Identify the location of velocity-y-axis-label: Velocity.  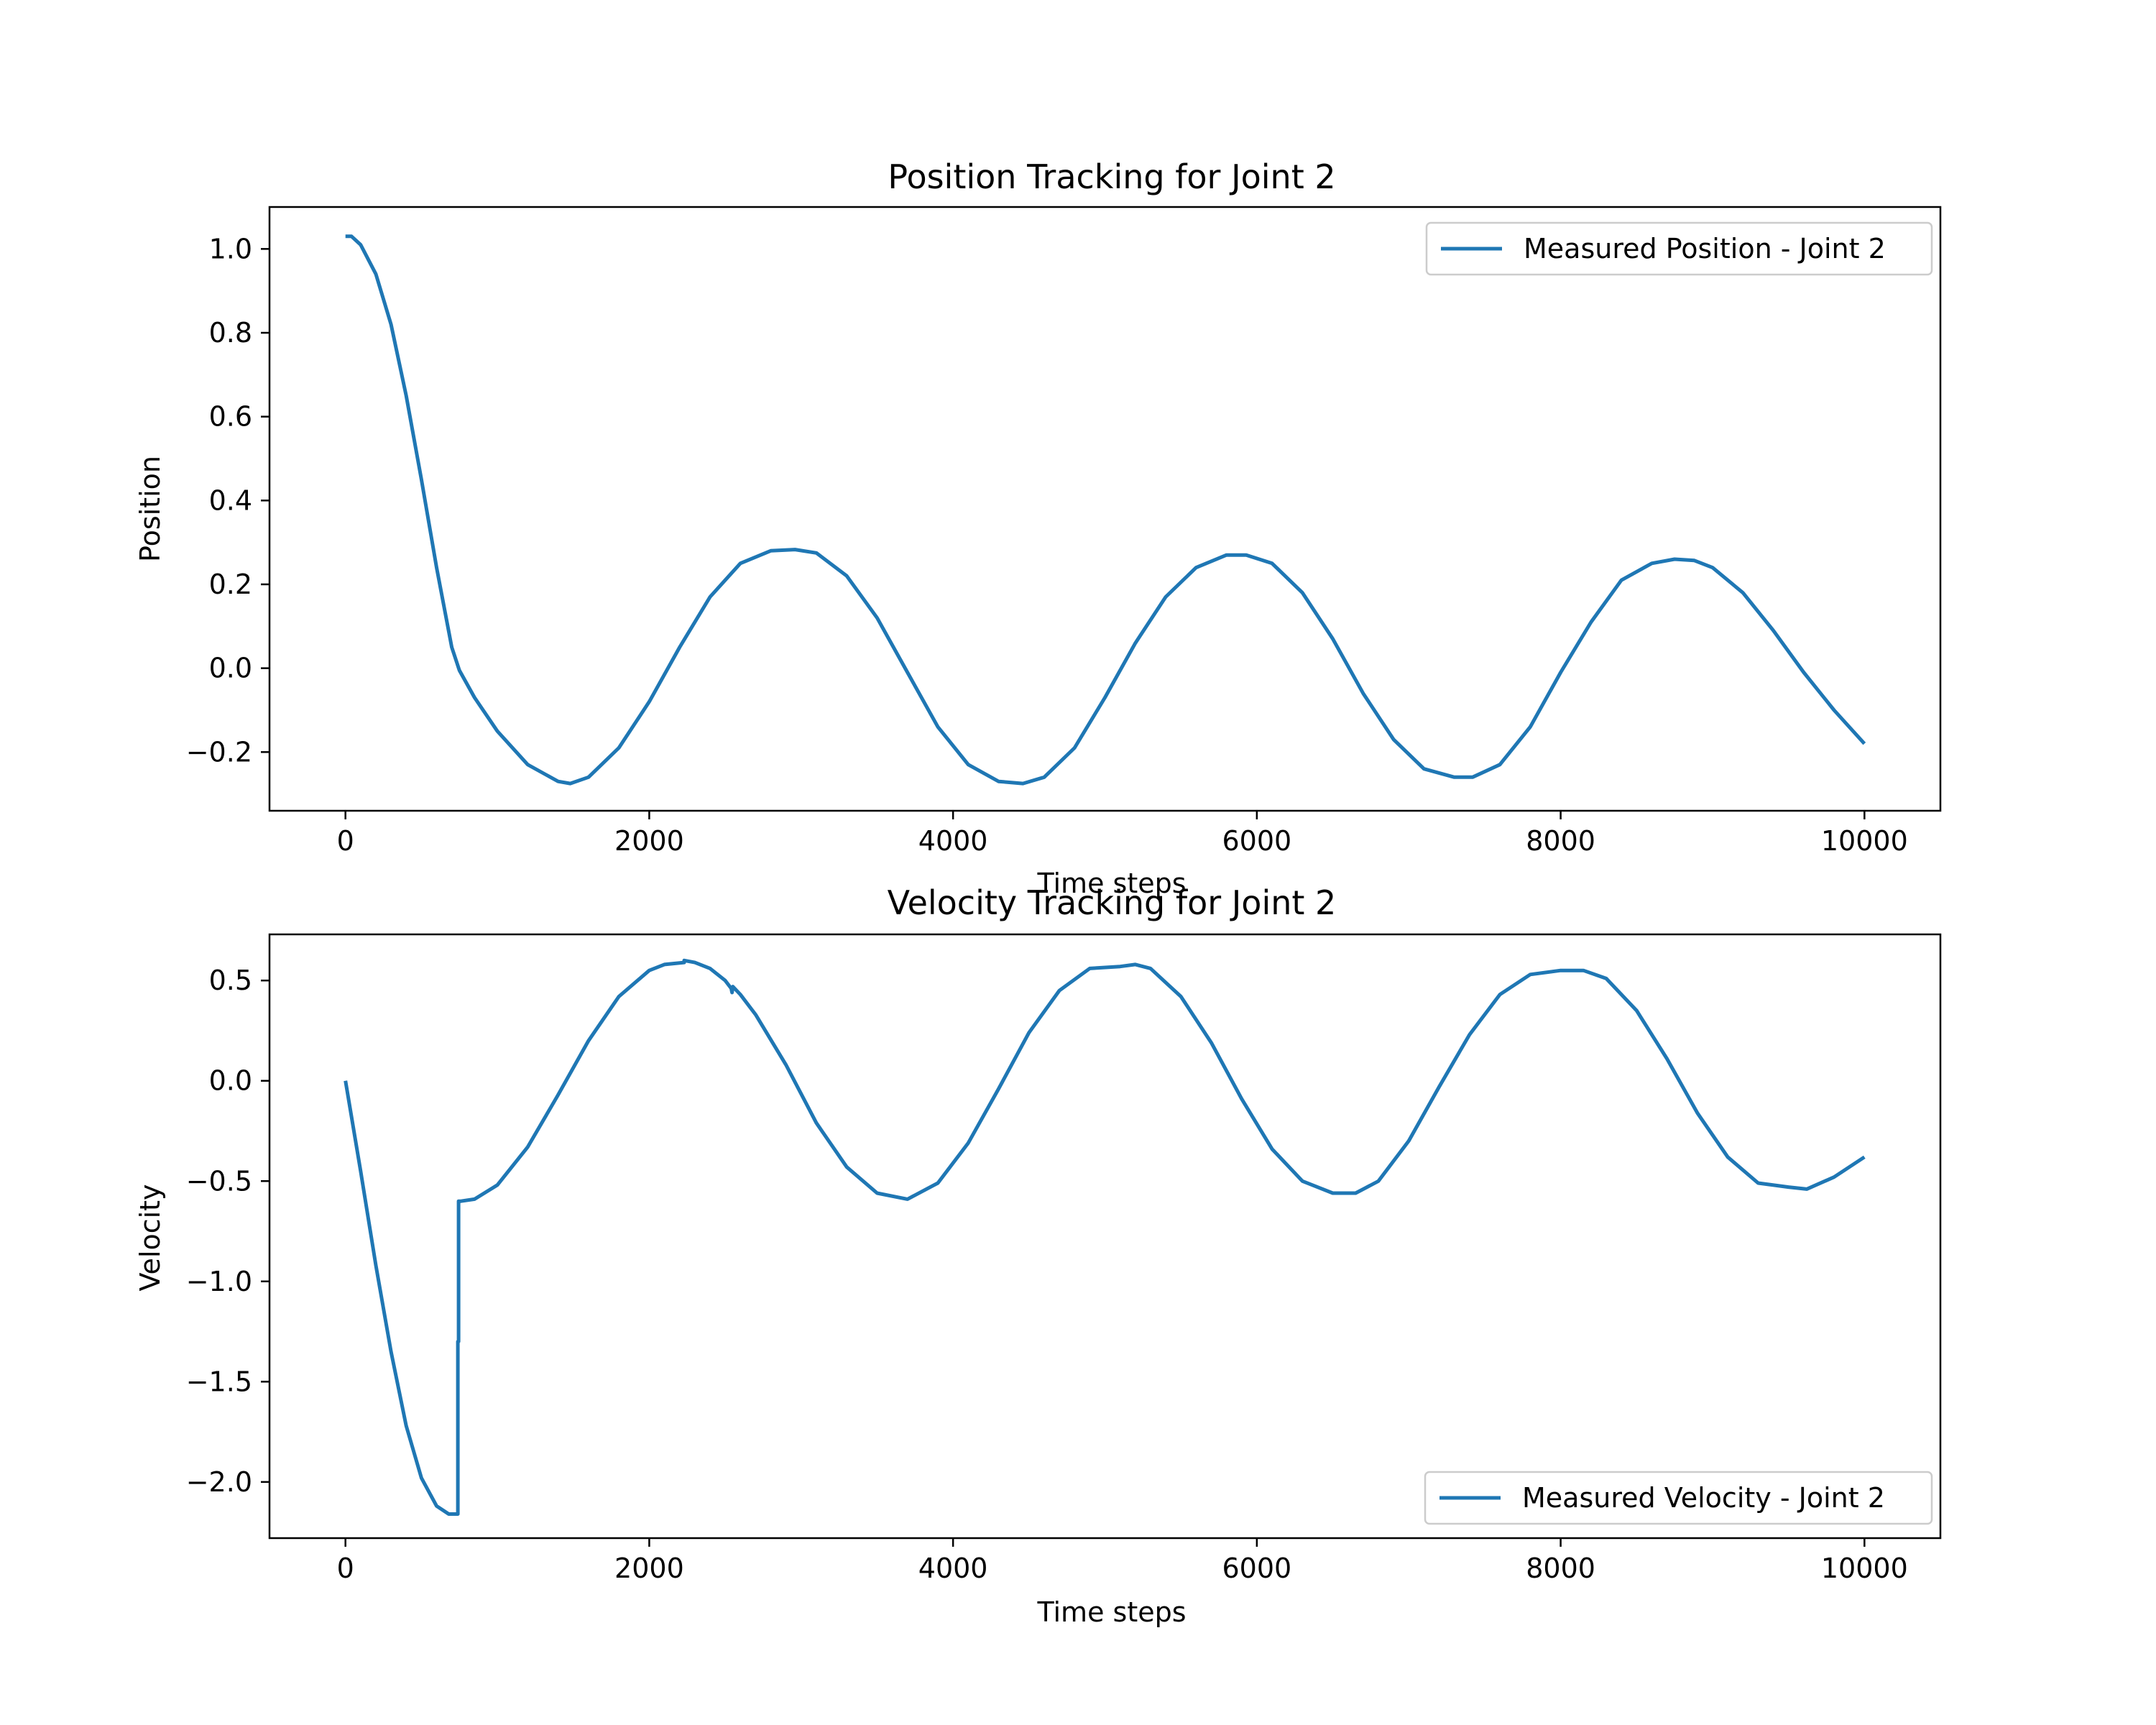
(150, 1237).